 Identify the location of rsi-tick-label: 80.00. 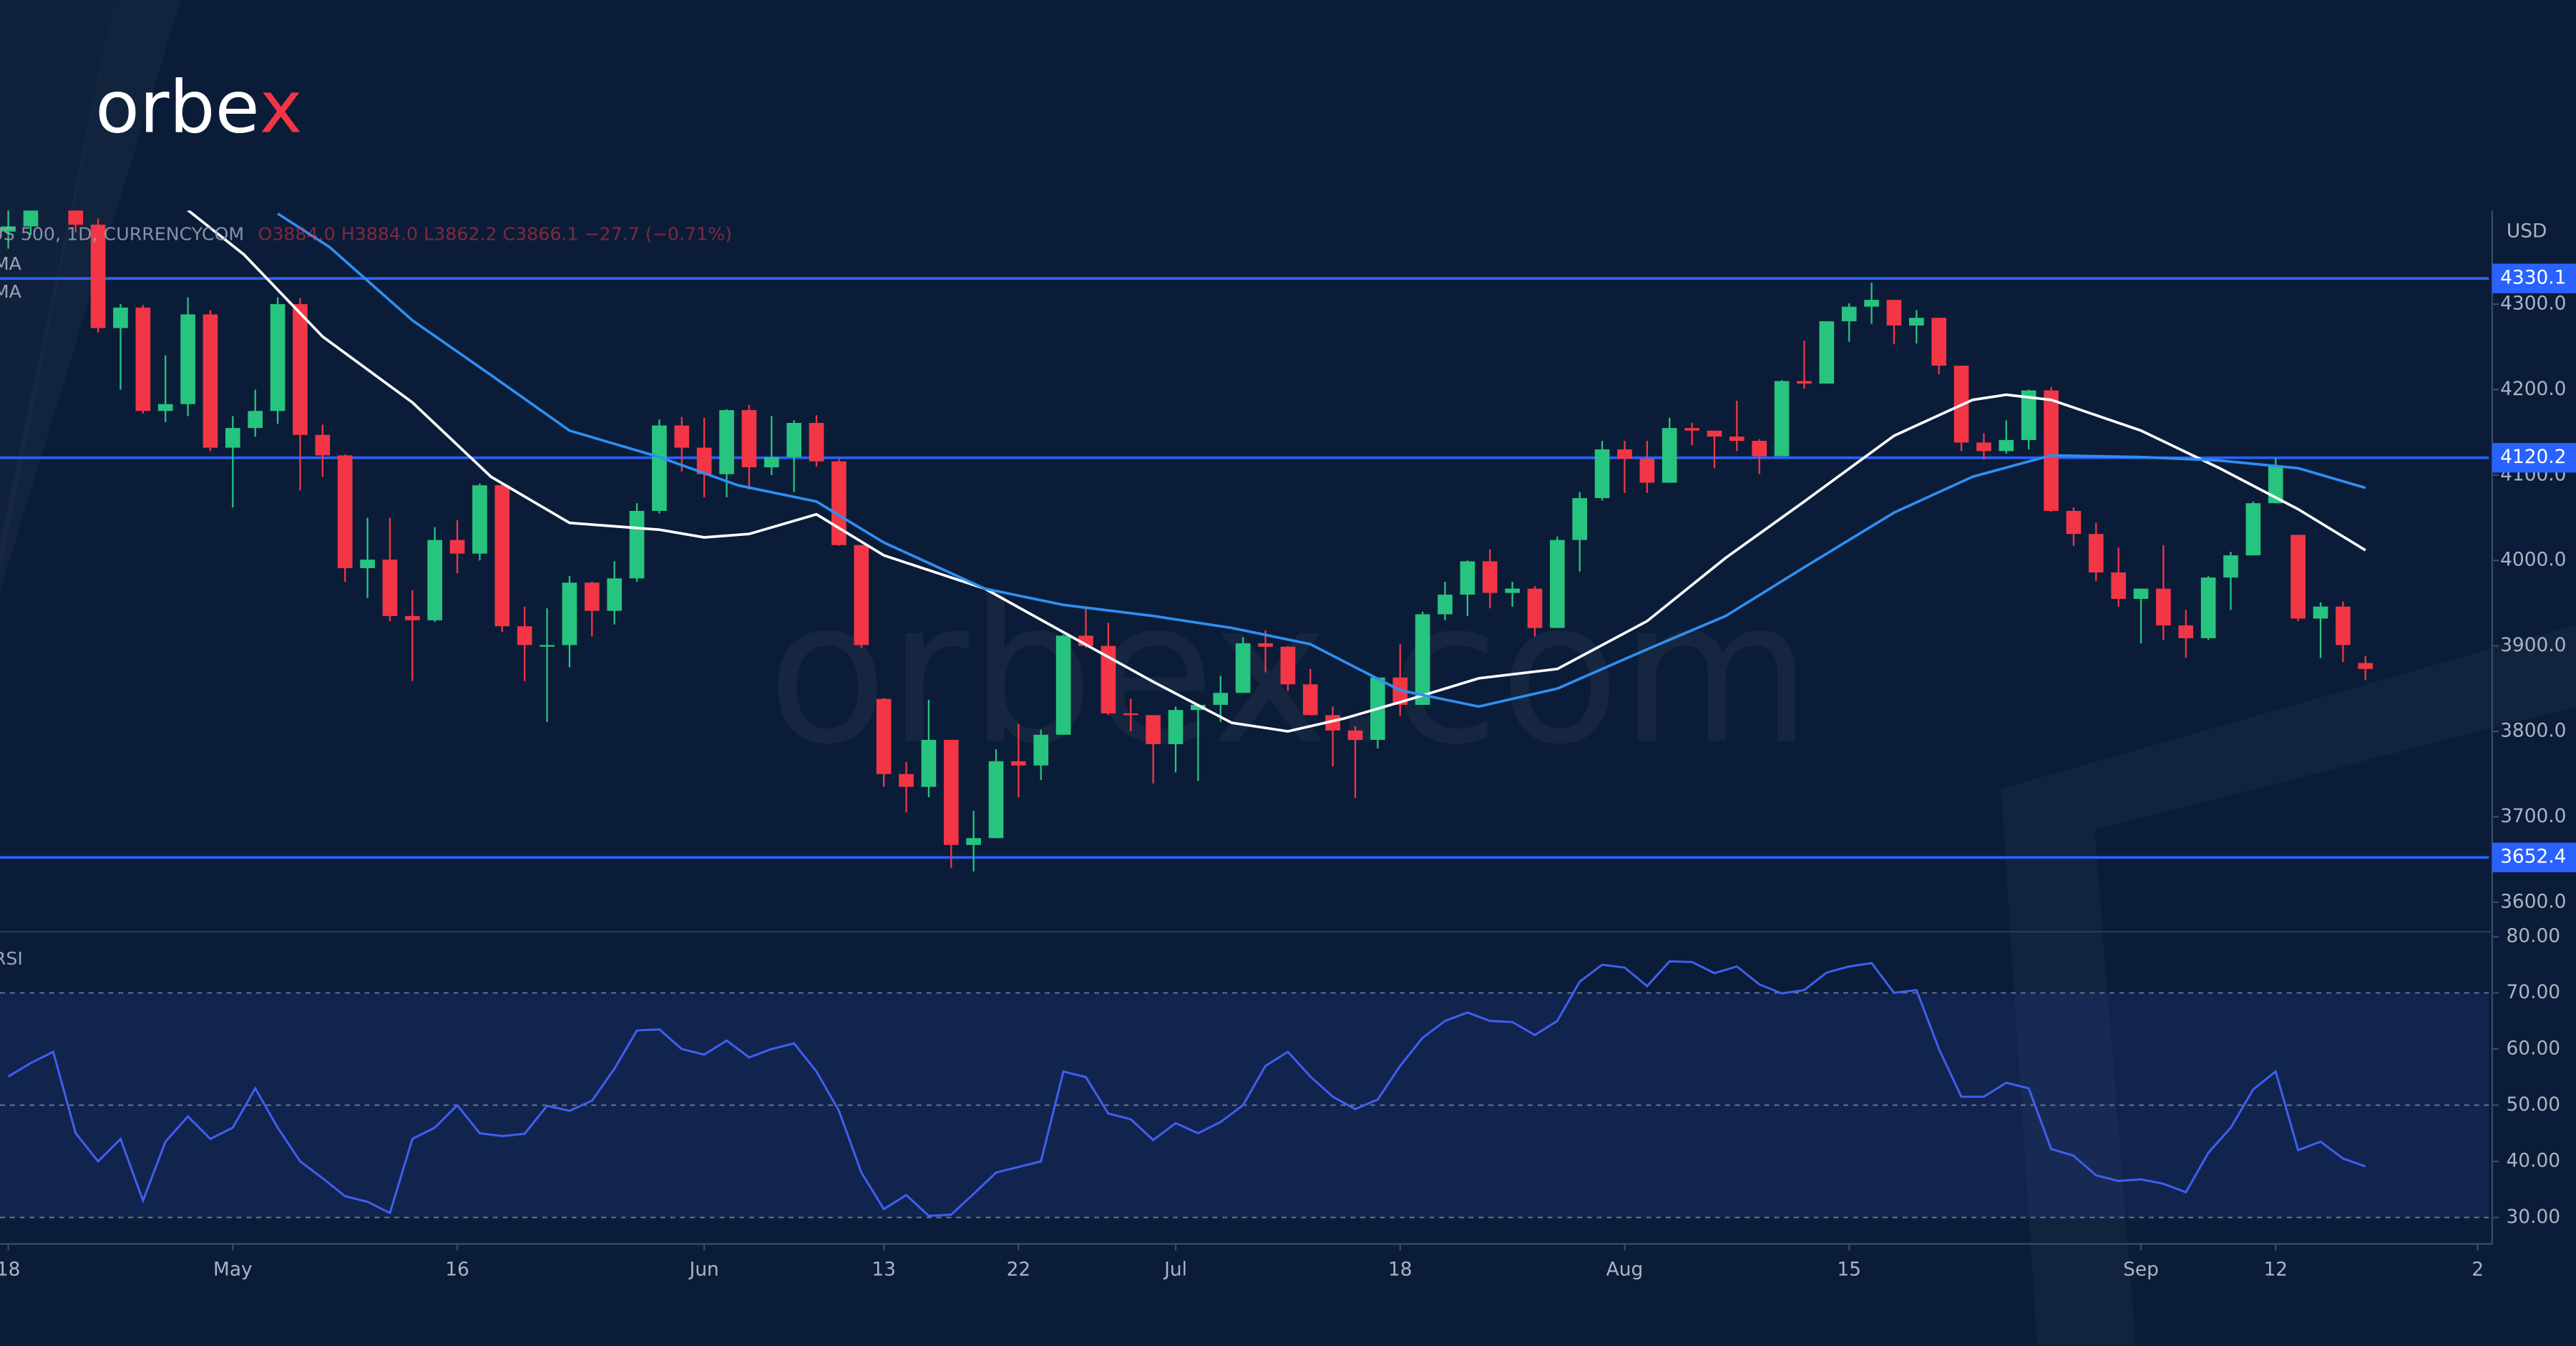
(2534, 936).